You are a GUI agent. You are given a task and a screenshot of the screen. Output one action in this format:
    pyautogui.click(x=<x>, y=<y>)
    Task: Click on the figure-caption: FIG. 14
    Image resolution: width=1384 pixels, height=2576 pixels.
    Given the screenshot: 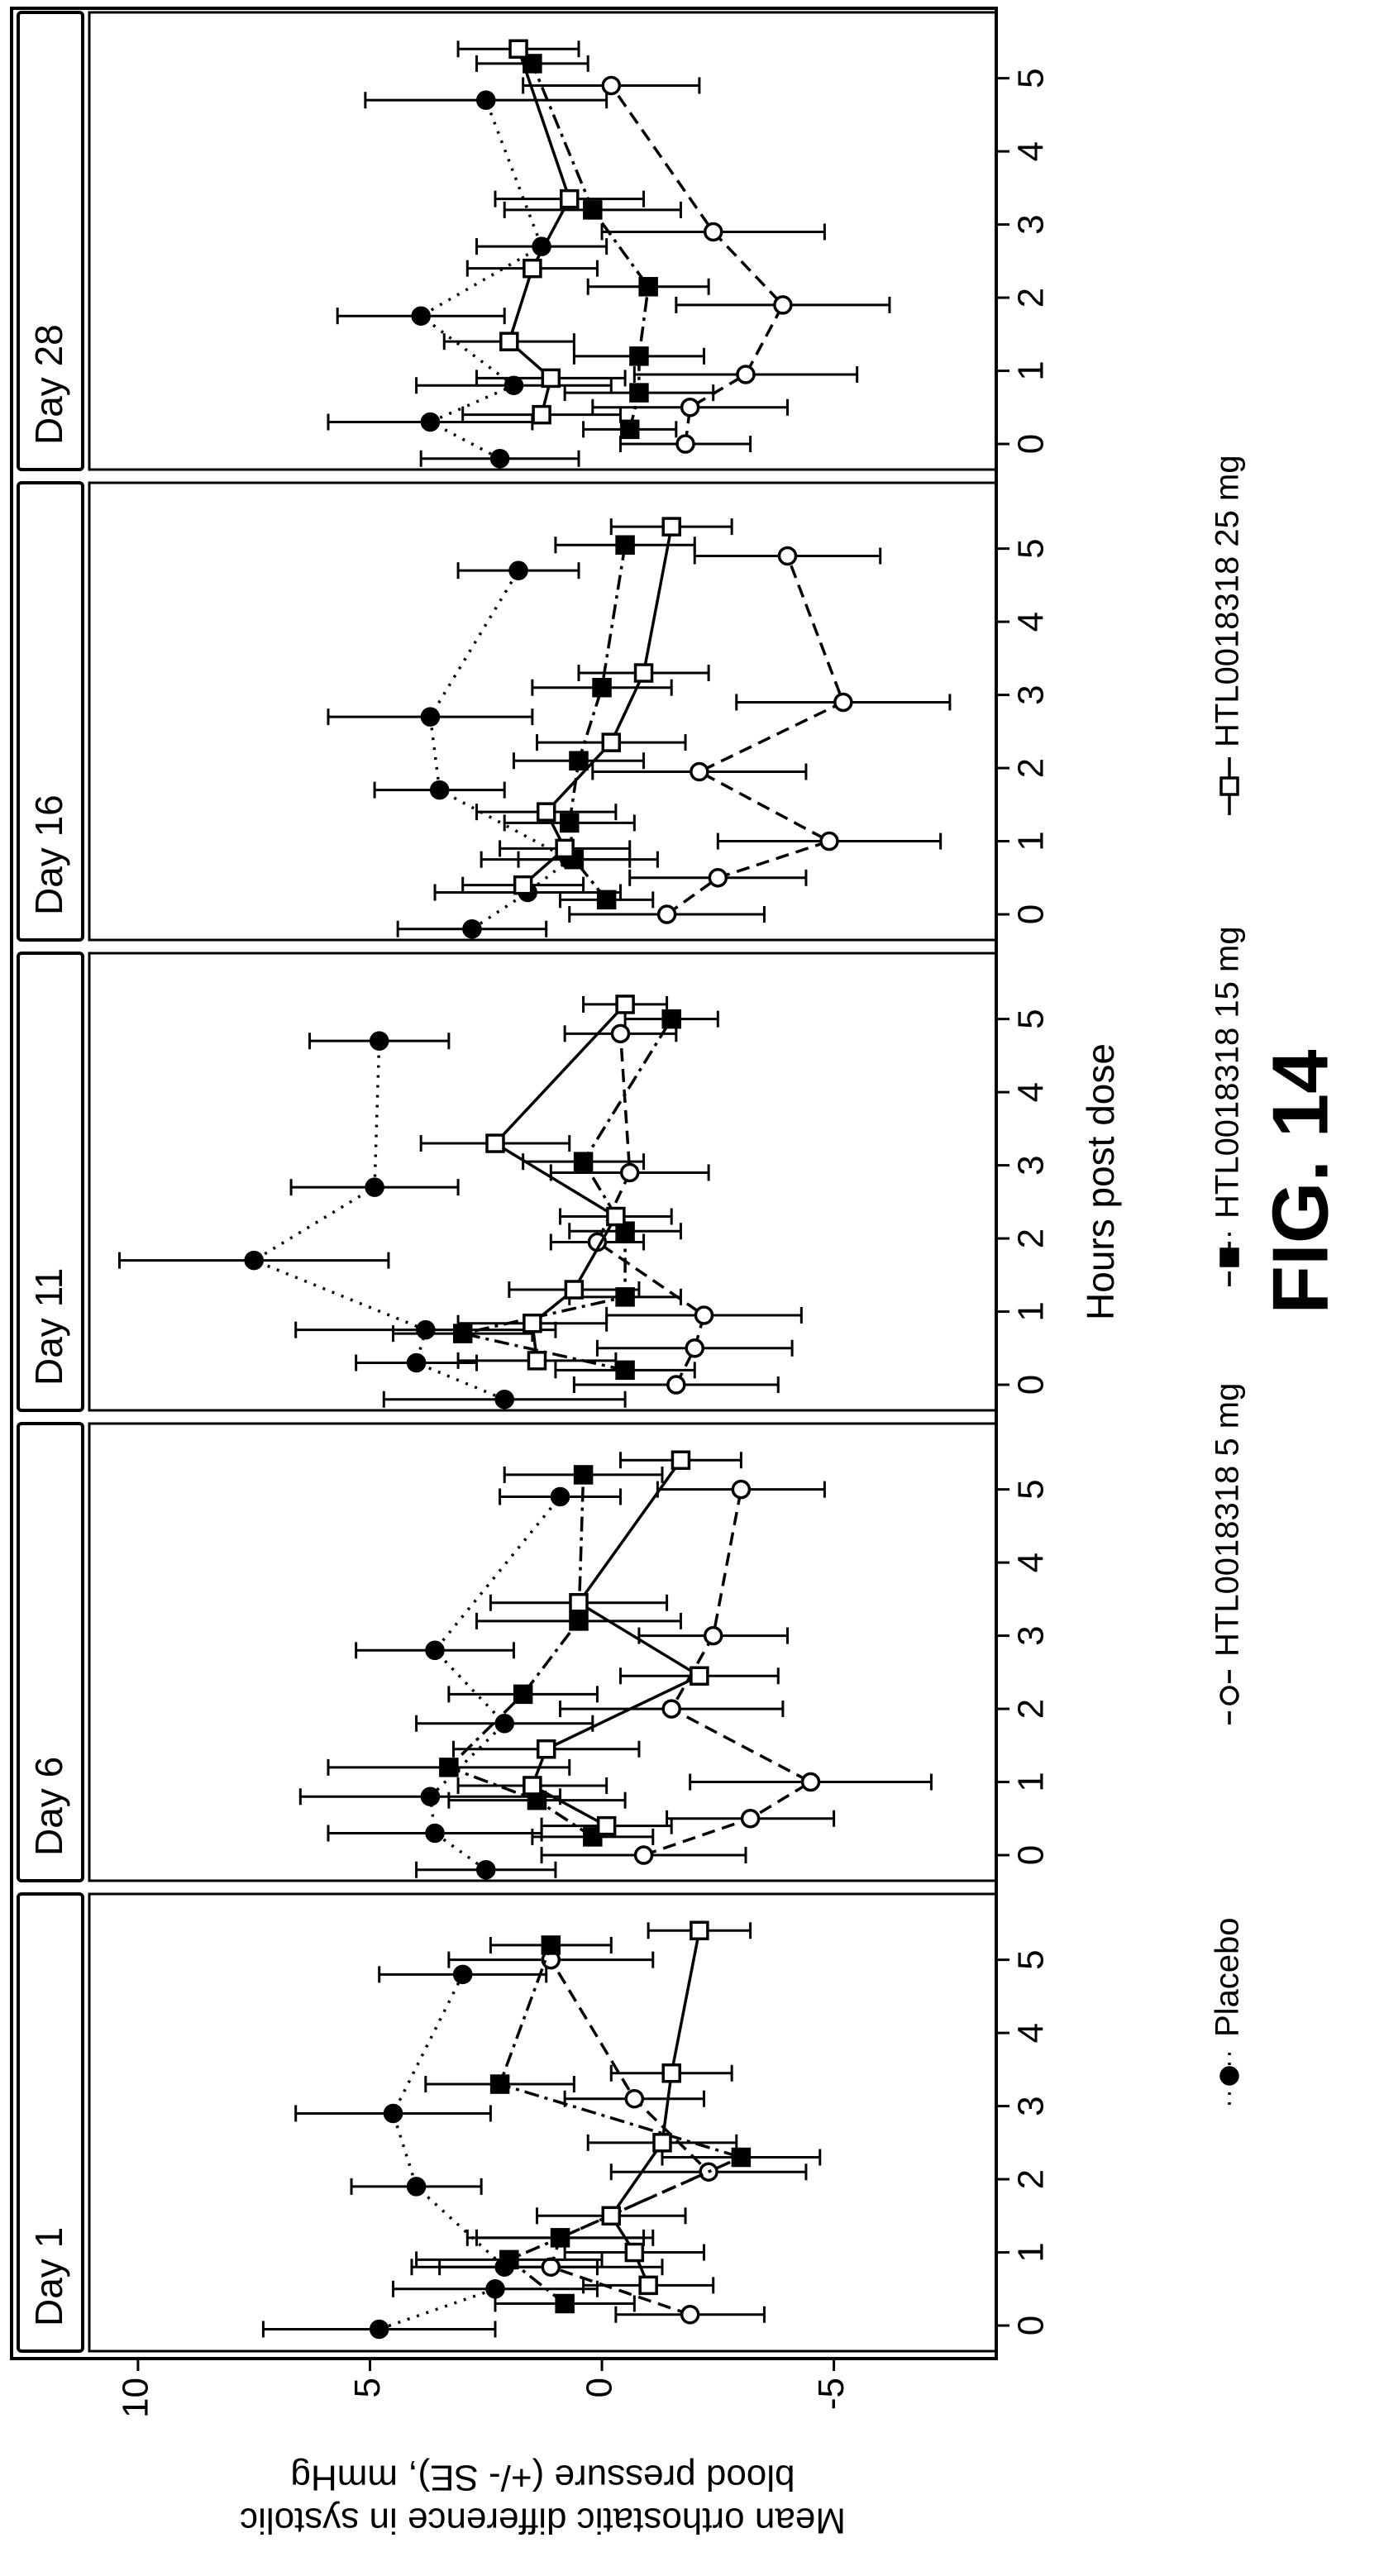 What is the action you would take?
    pyautogui.click(x=1300, y=1181)
    